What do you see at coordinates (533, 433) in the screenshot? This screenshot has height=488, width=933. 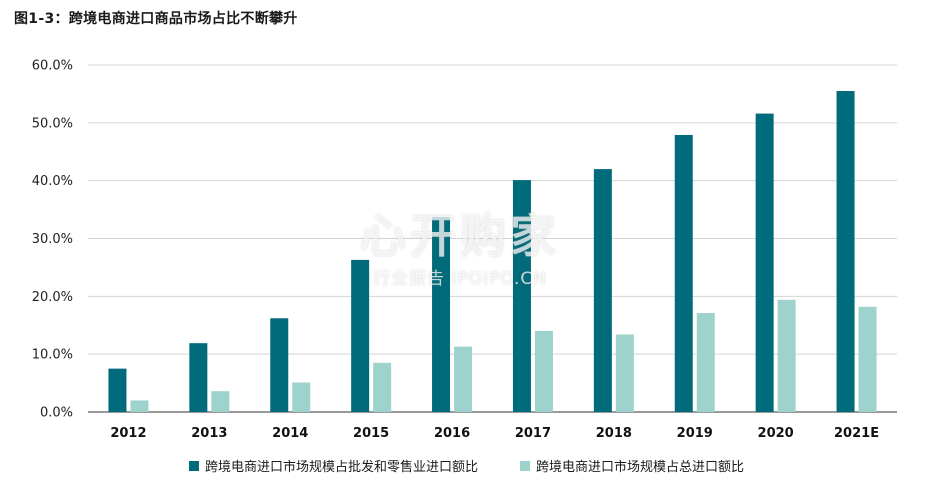 I see `x-tick-label: 2017` at bounding box center [533, 433].